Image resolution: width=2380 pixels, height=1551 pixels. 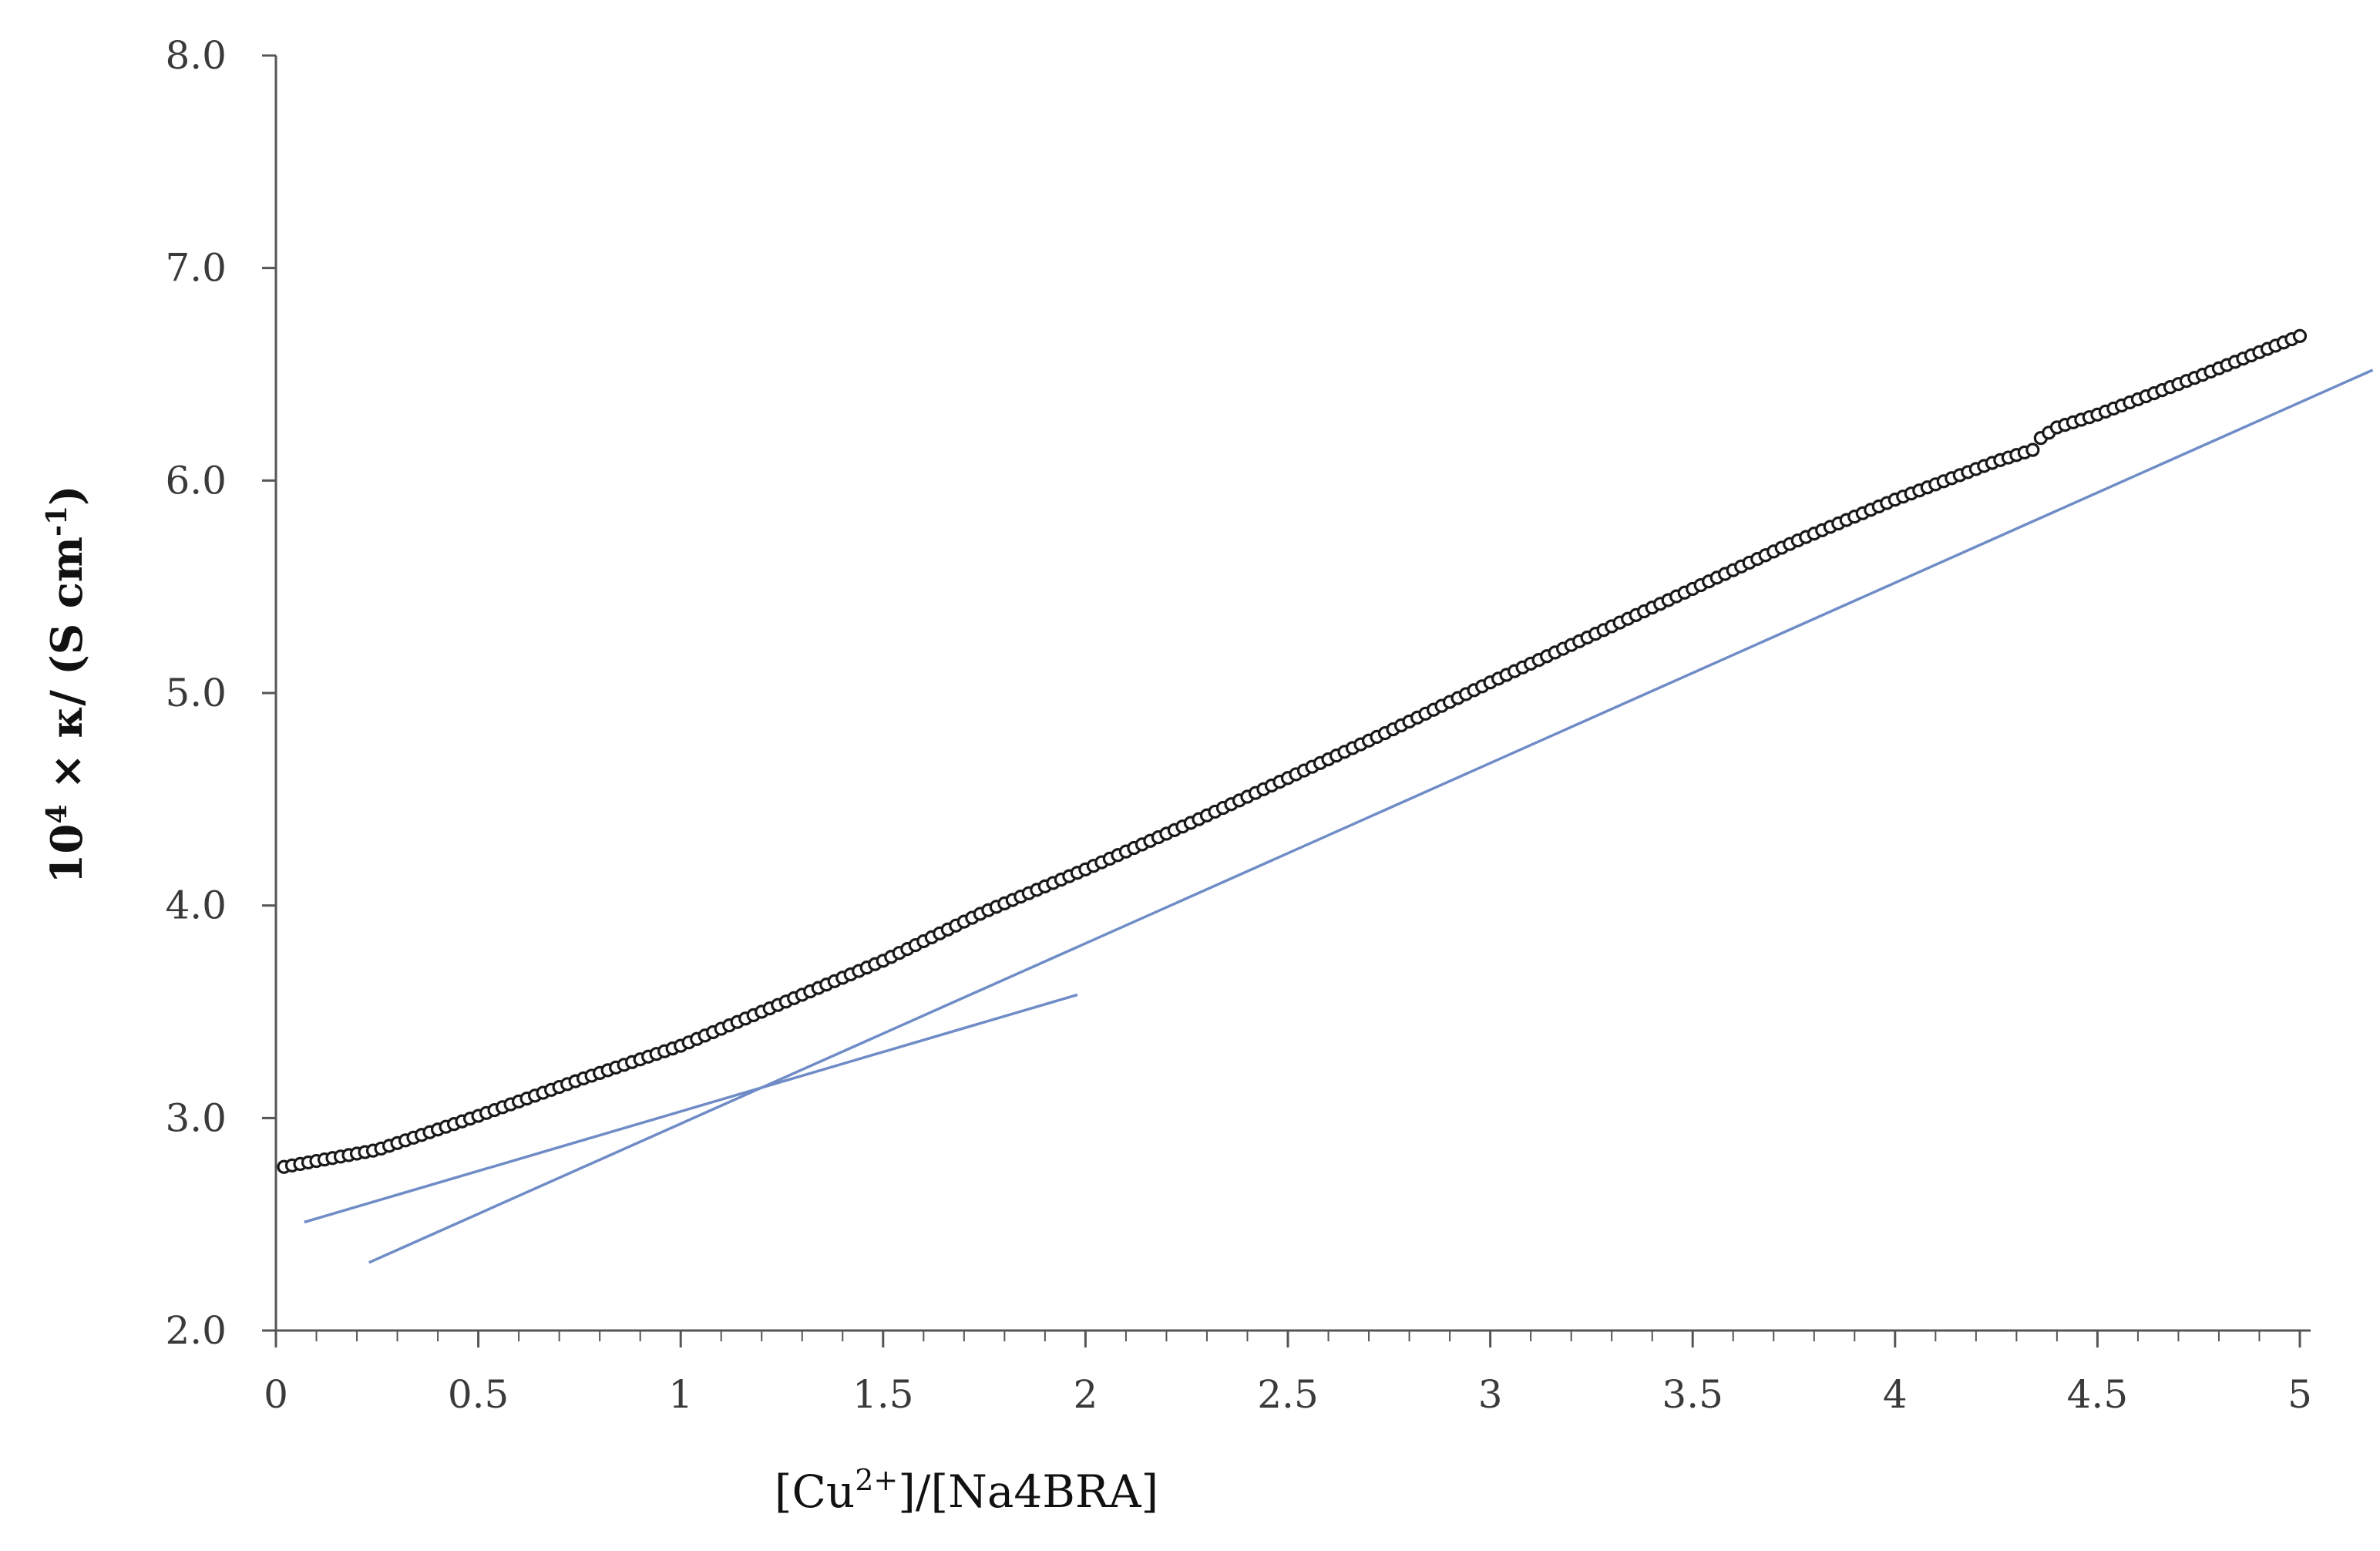 I want to click on y-axis-title-sup1: 4, so click(x=57, y=814).